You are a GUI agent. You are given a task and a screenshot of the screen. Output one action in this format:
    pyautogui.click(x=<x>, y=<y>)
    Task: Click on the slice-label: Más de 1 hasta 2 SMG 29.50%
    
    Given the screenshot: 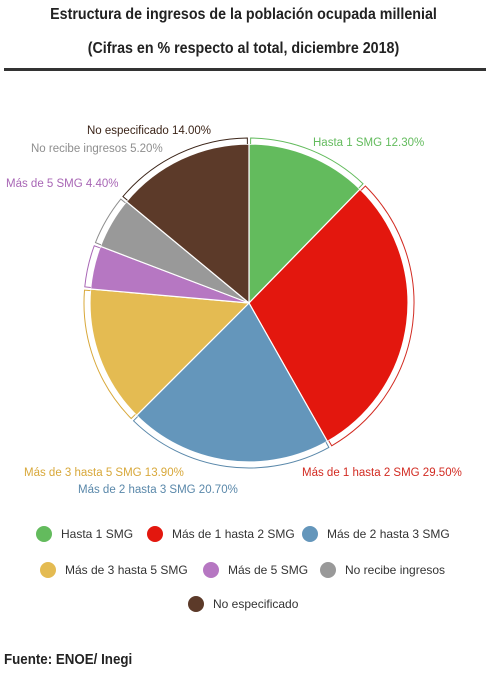 What is the action you would take?
    pyautogui.click(x=382, y=473)
    